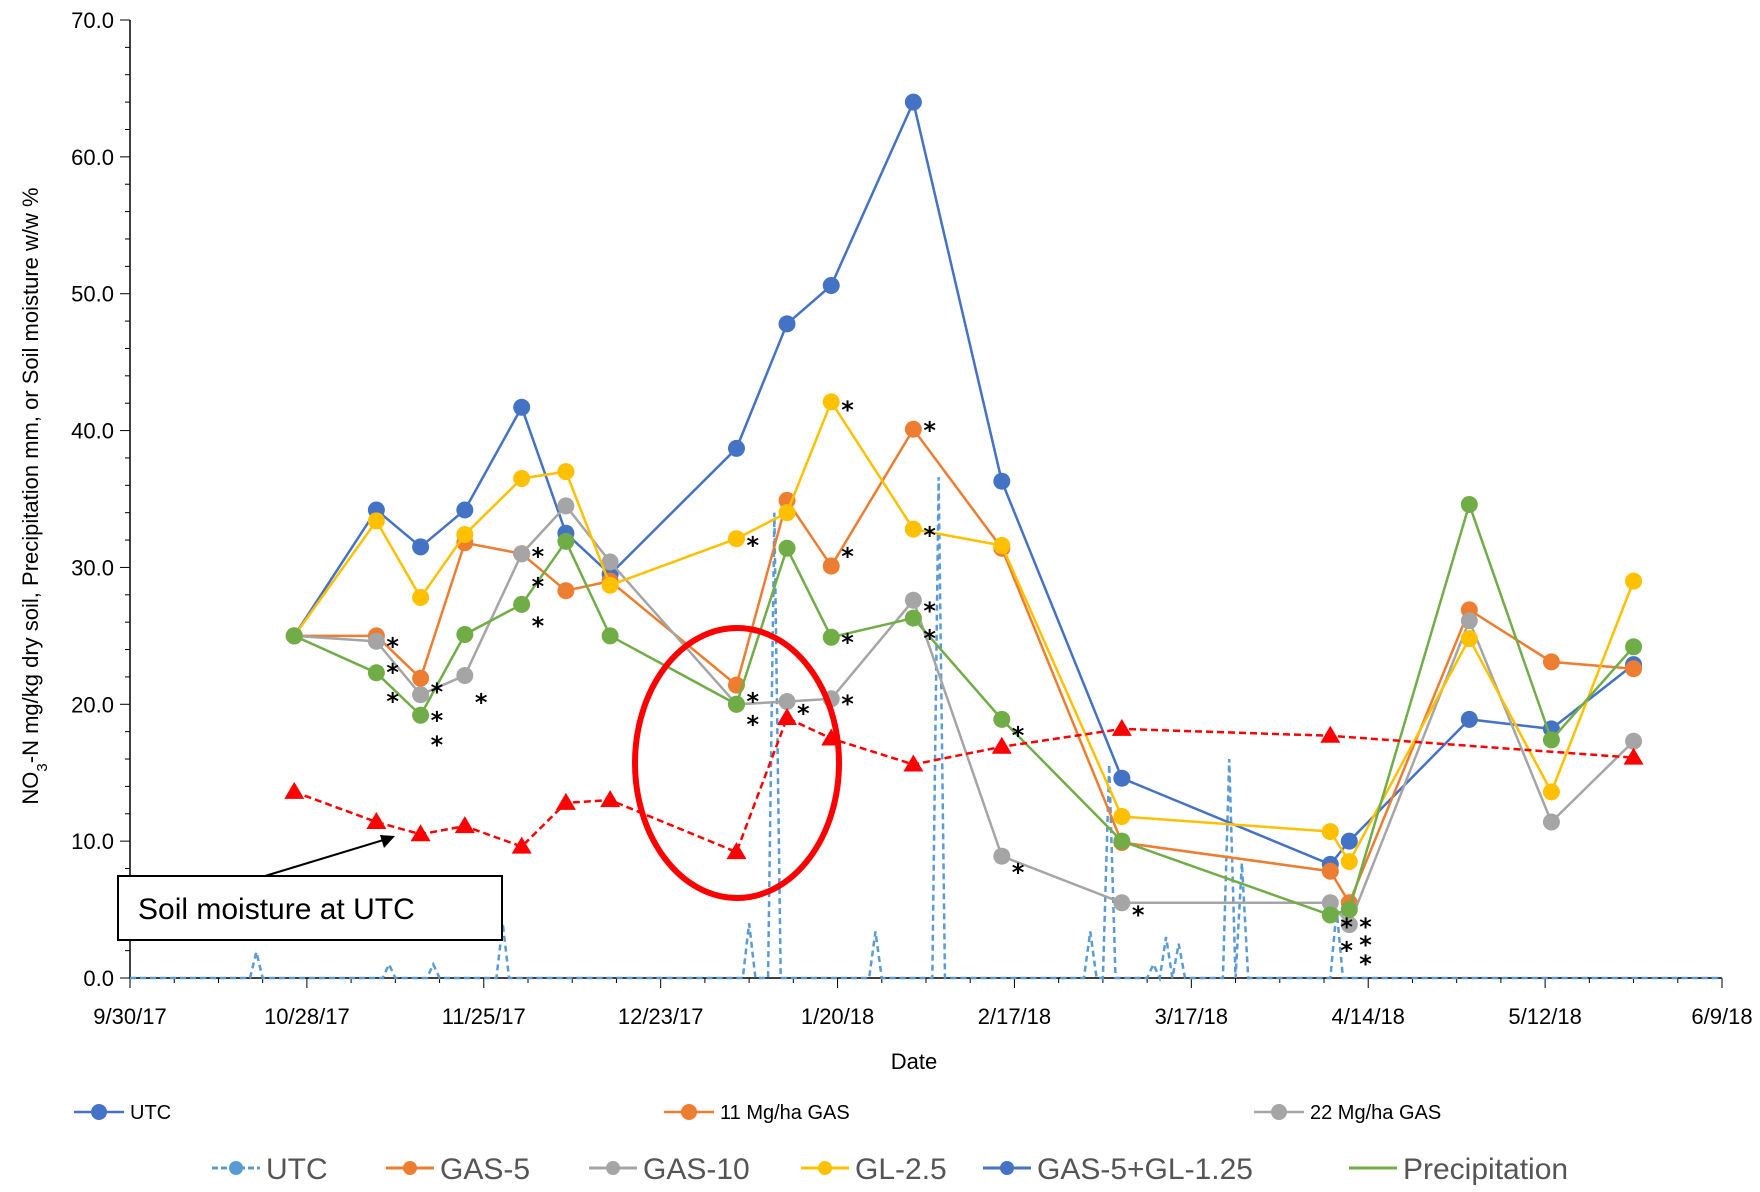 This screenshot has width=1760, height=1192. I want to click on x-tick-label: 1/20/18, so click(837, 1016).